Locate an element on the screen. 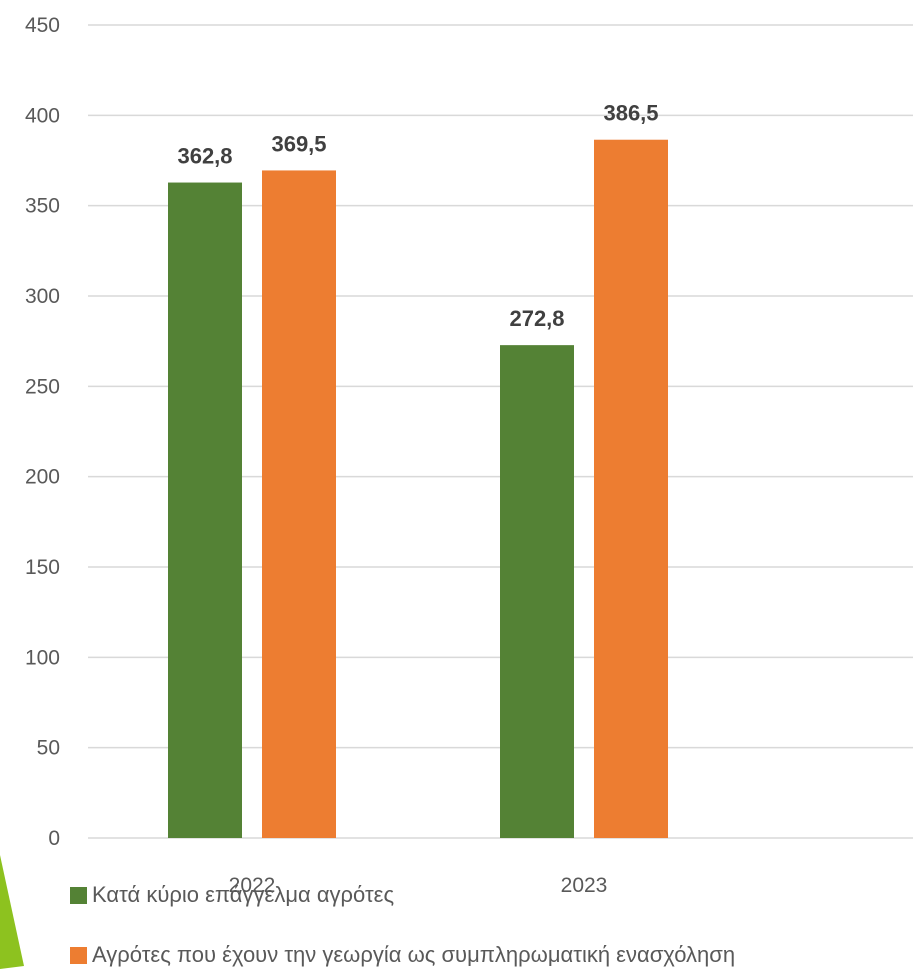  y-tick-label: 300 is located at coordinates (42, 296).